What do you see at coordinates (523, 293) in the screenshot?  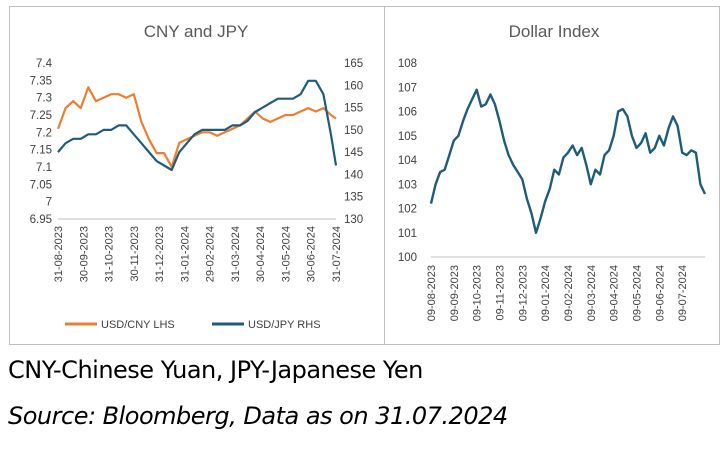 I see `dxy-x-tick-label: 09-12-2023` at bounding box center [523, 293].